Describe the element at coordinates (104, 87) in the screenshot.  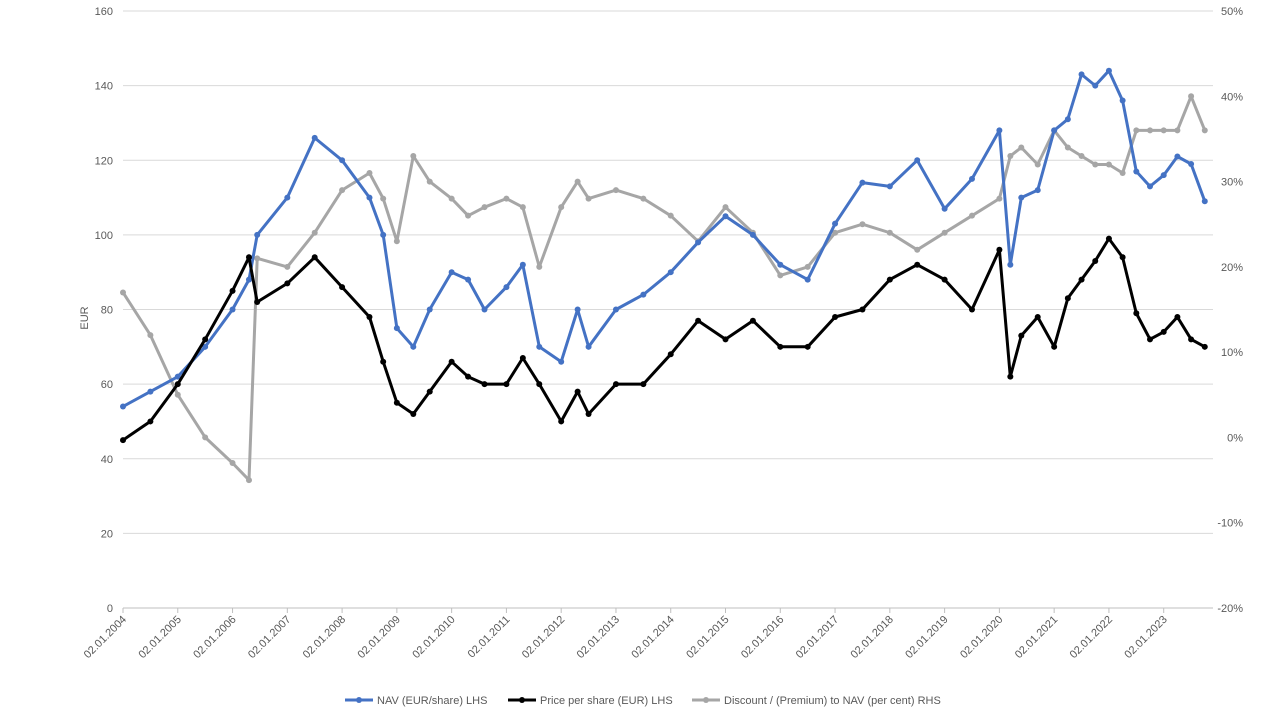
I see `y-tick-label: 140` at that location.